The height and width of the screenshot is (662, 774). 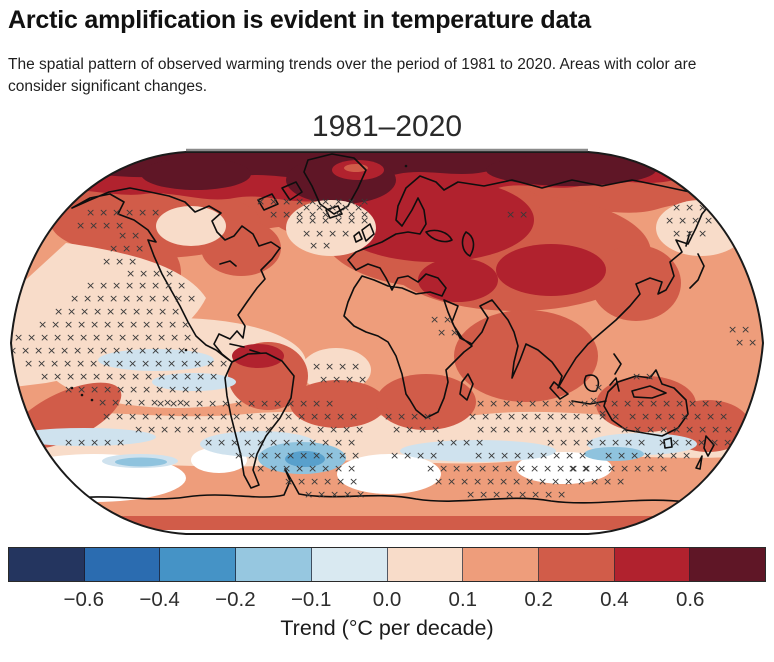 What do you see at coordinates (259, 420) in the screenshot?
I see `south-america-coast` at bounding box center [259, 420].